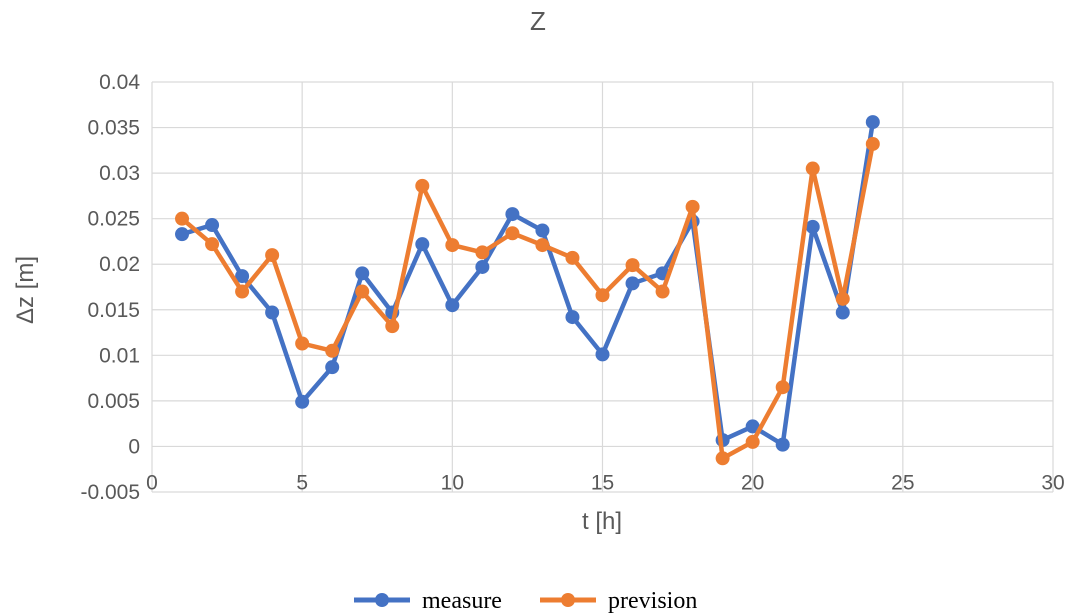  Describe the element at coordinates (452, 482) in the screenshot. I see `x-tick-label: 10` at that location.